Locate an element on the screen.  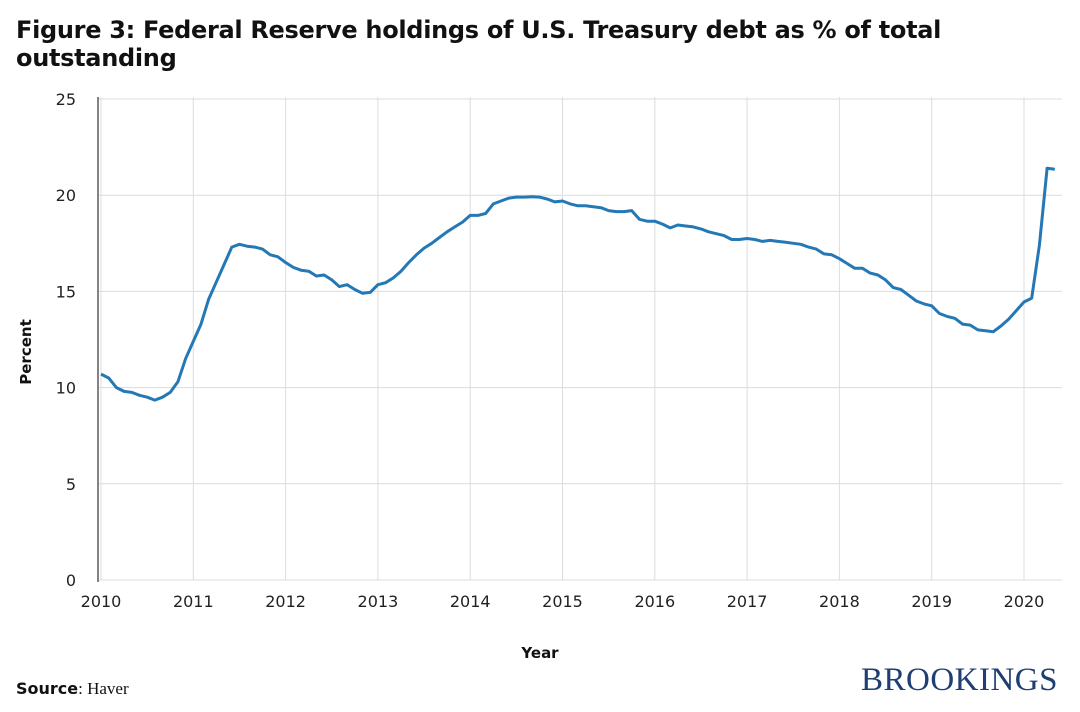
y-tick-labels: 0 5 10 15 20 25 is located at coordinates (66, 340).